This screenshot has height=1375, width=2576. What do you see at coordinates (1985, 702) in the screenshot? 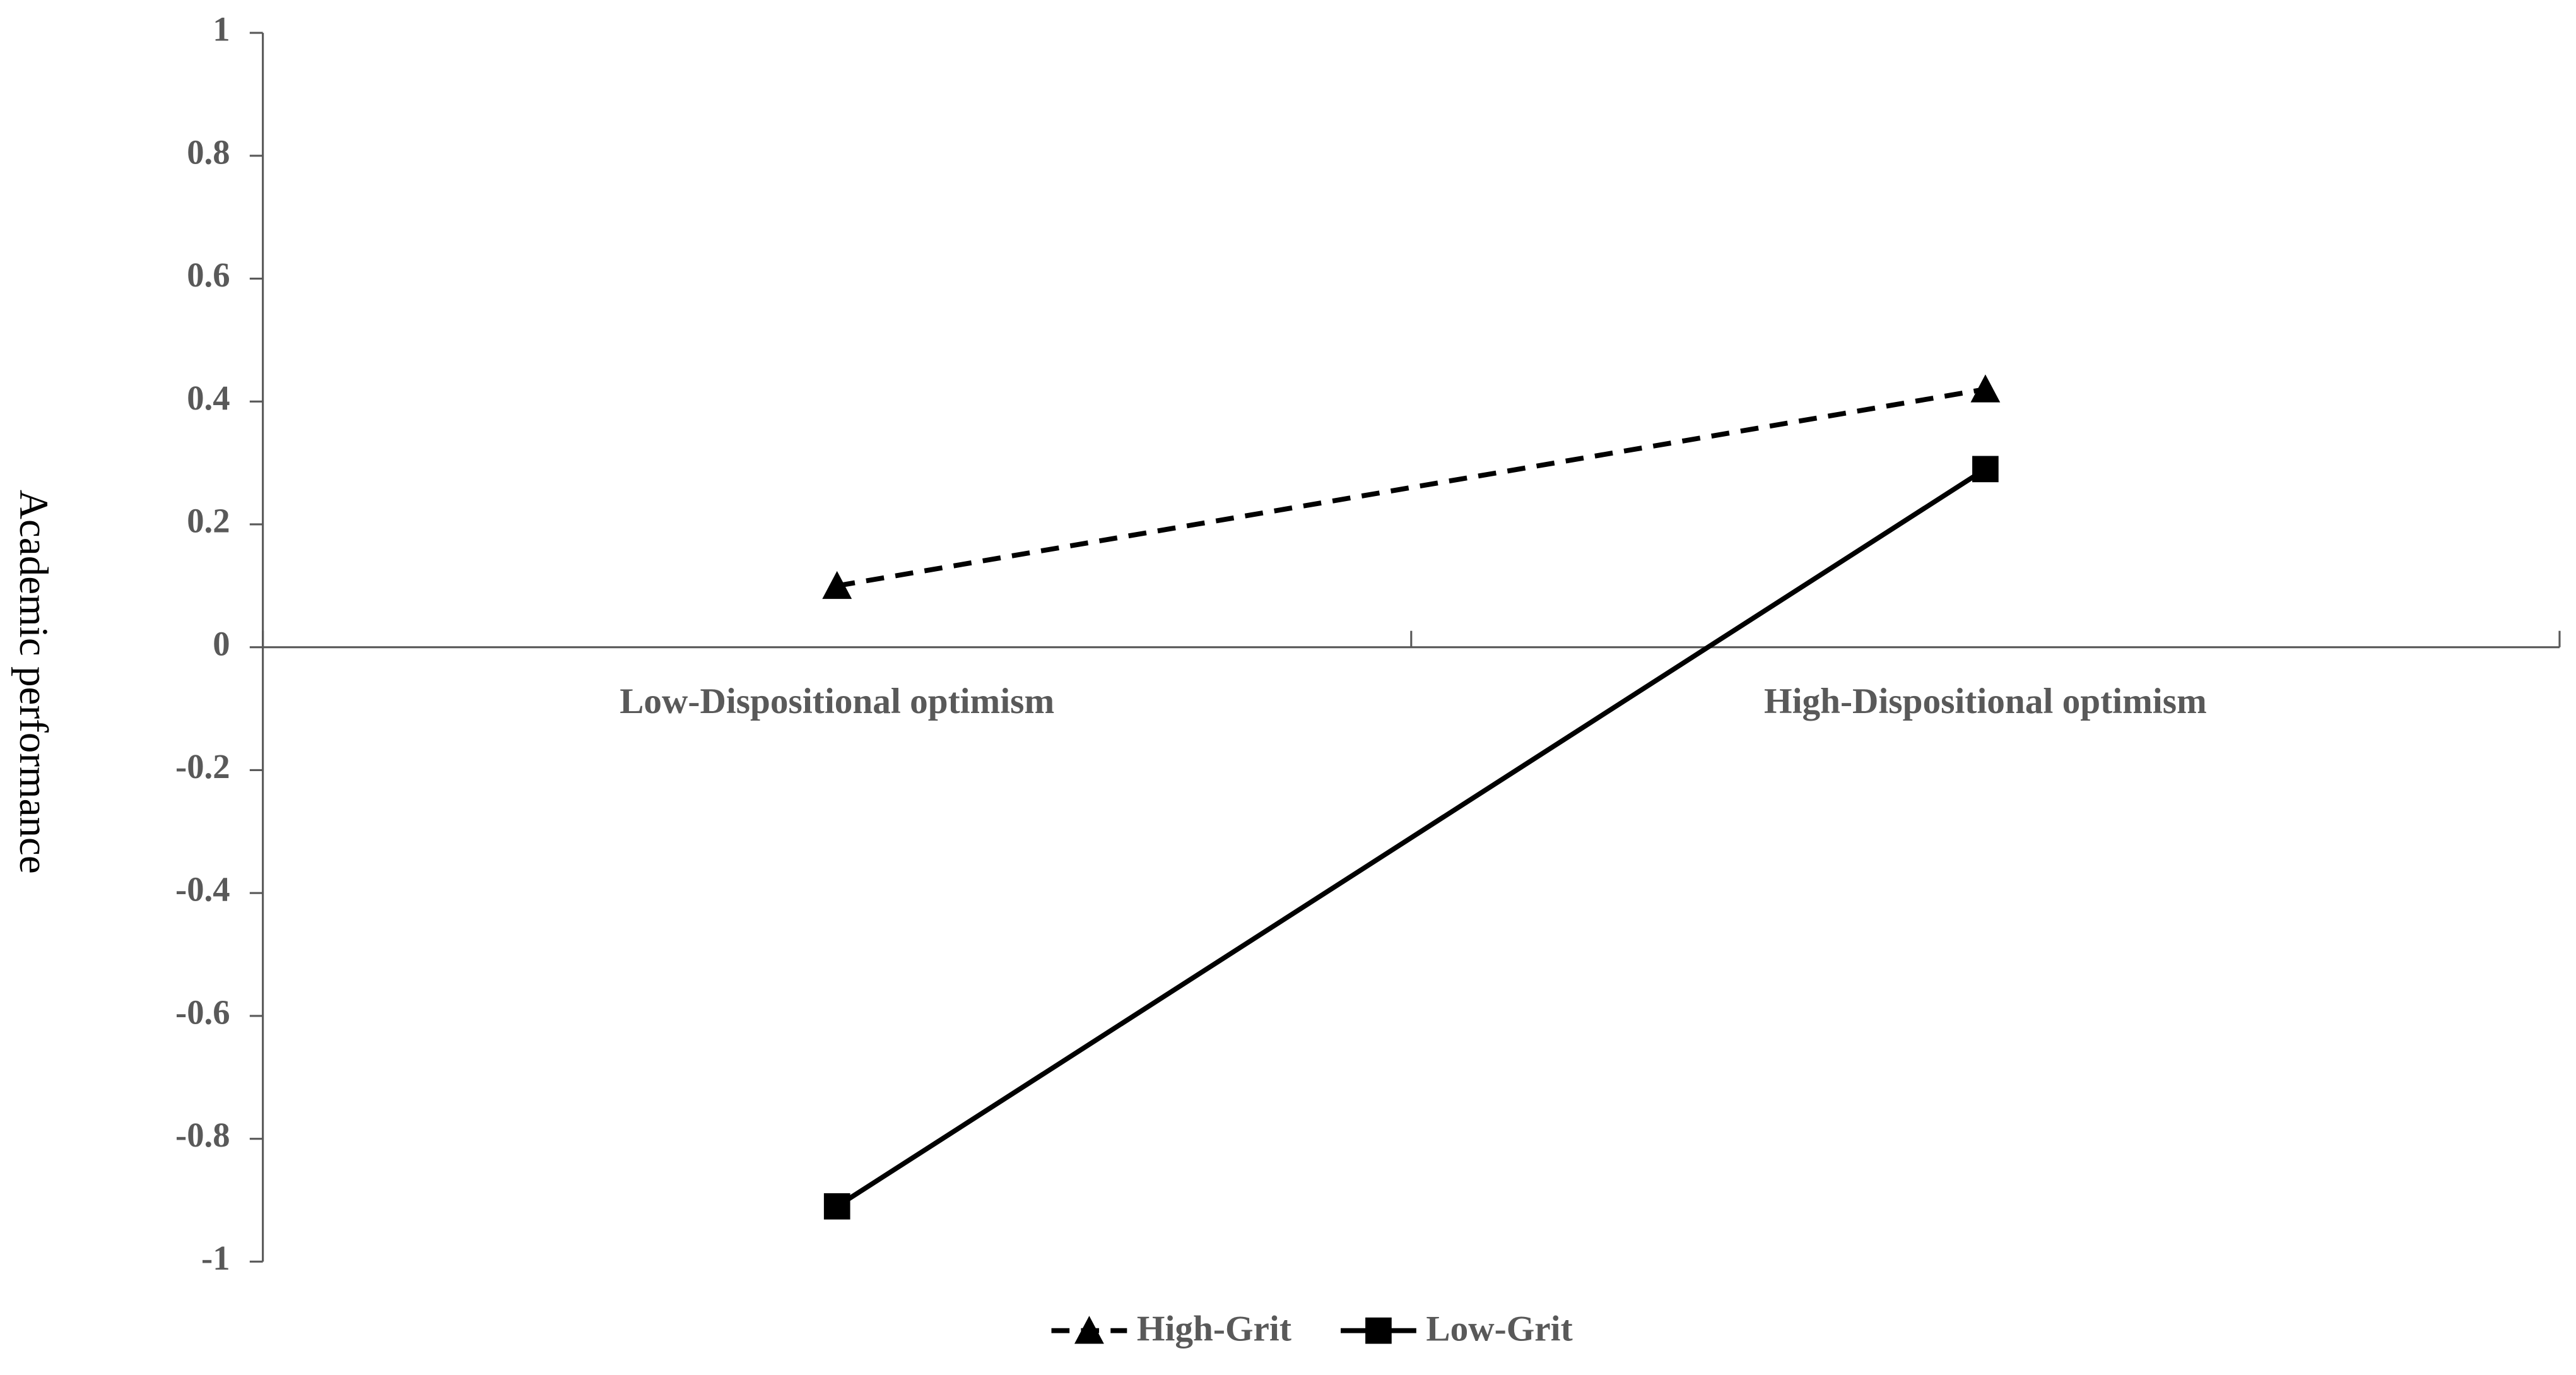
I see `x-tick-label: High-Dispositional optimism` at bounding box center [1985, 702].